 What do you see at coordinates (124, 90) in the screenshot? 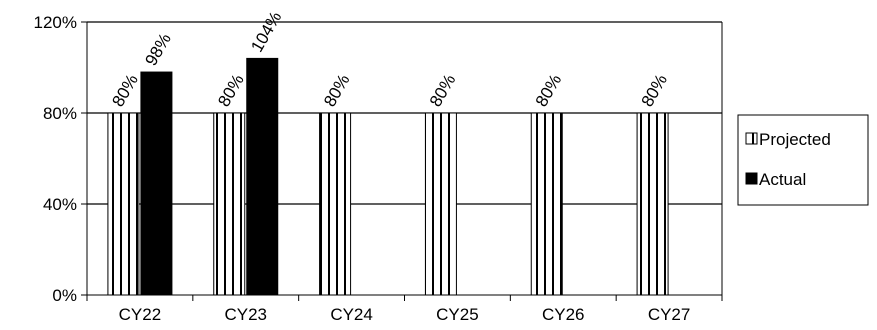
I see `data-label-projected-cy22: 80%` at bounding box center [124, 90].